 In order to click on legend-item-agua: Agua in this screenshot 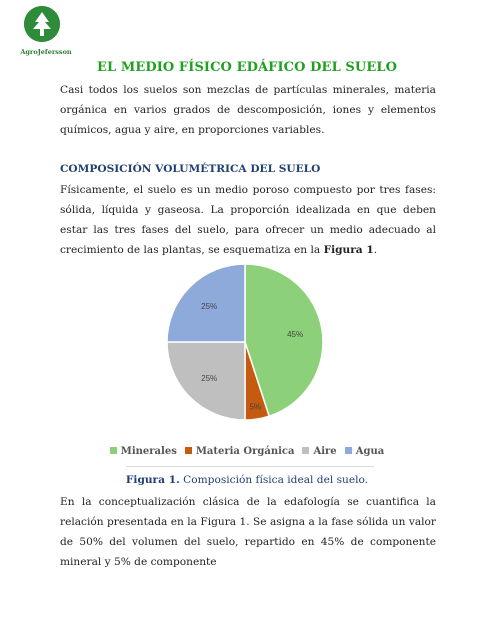, I will do `click(364, 451)`.